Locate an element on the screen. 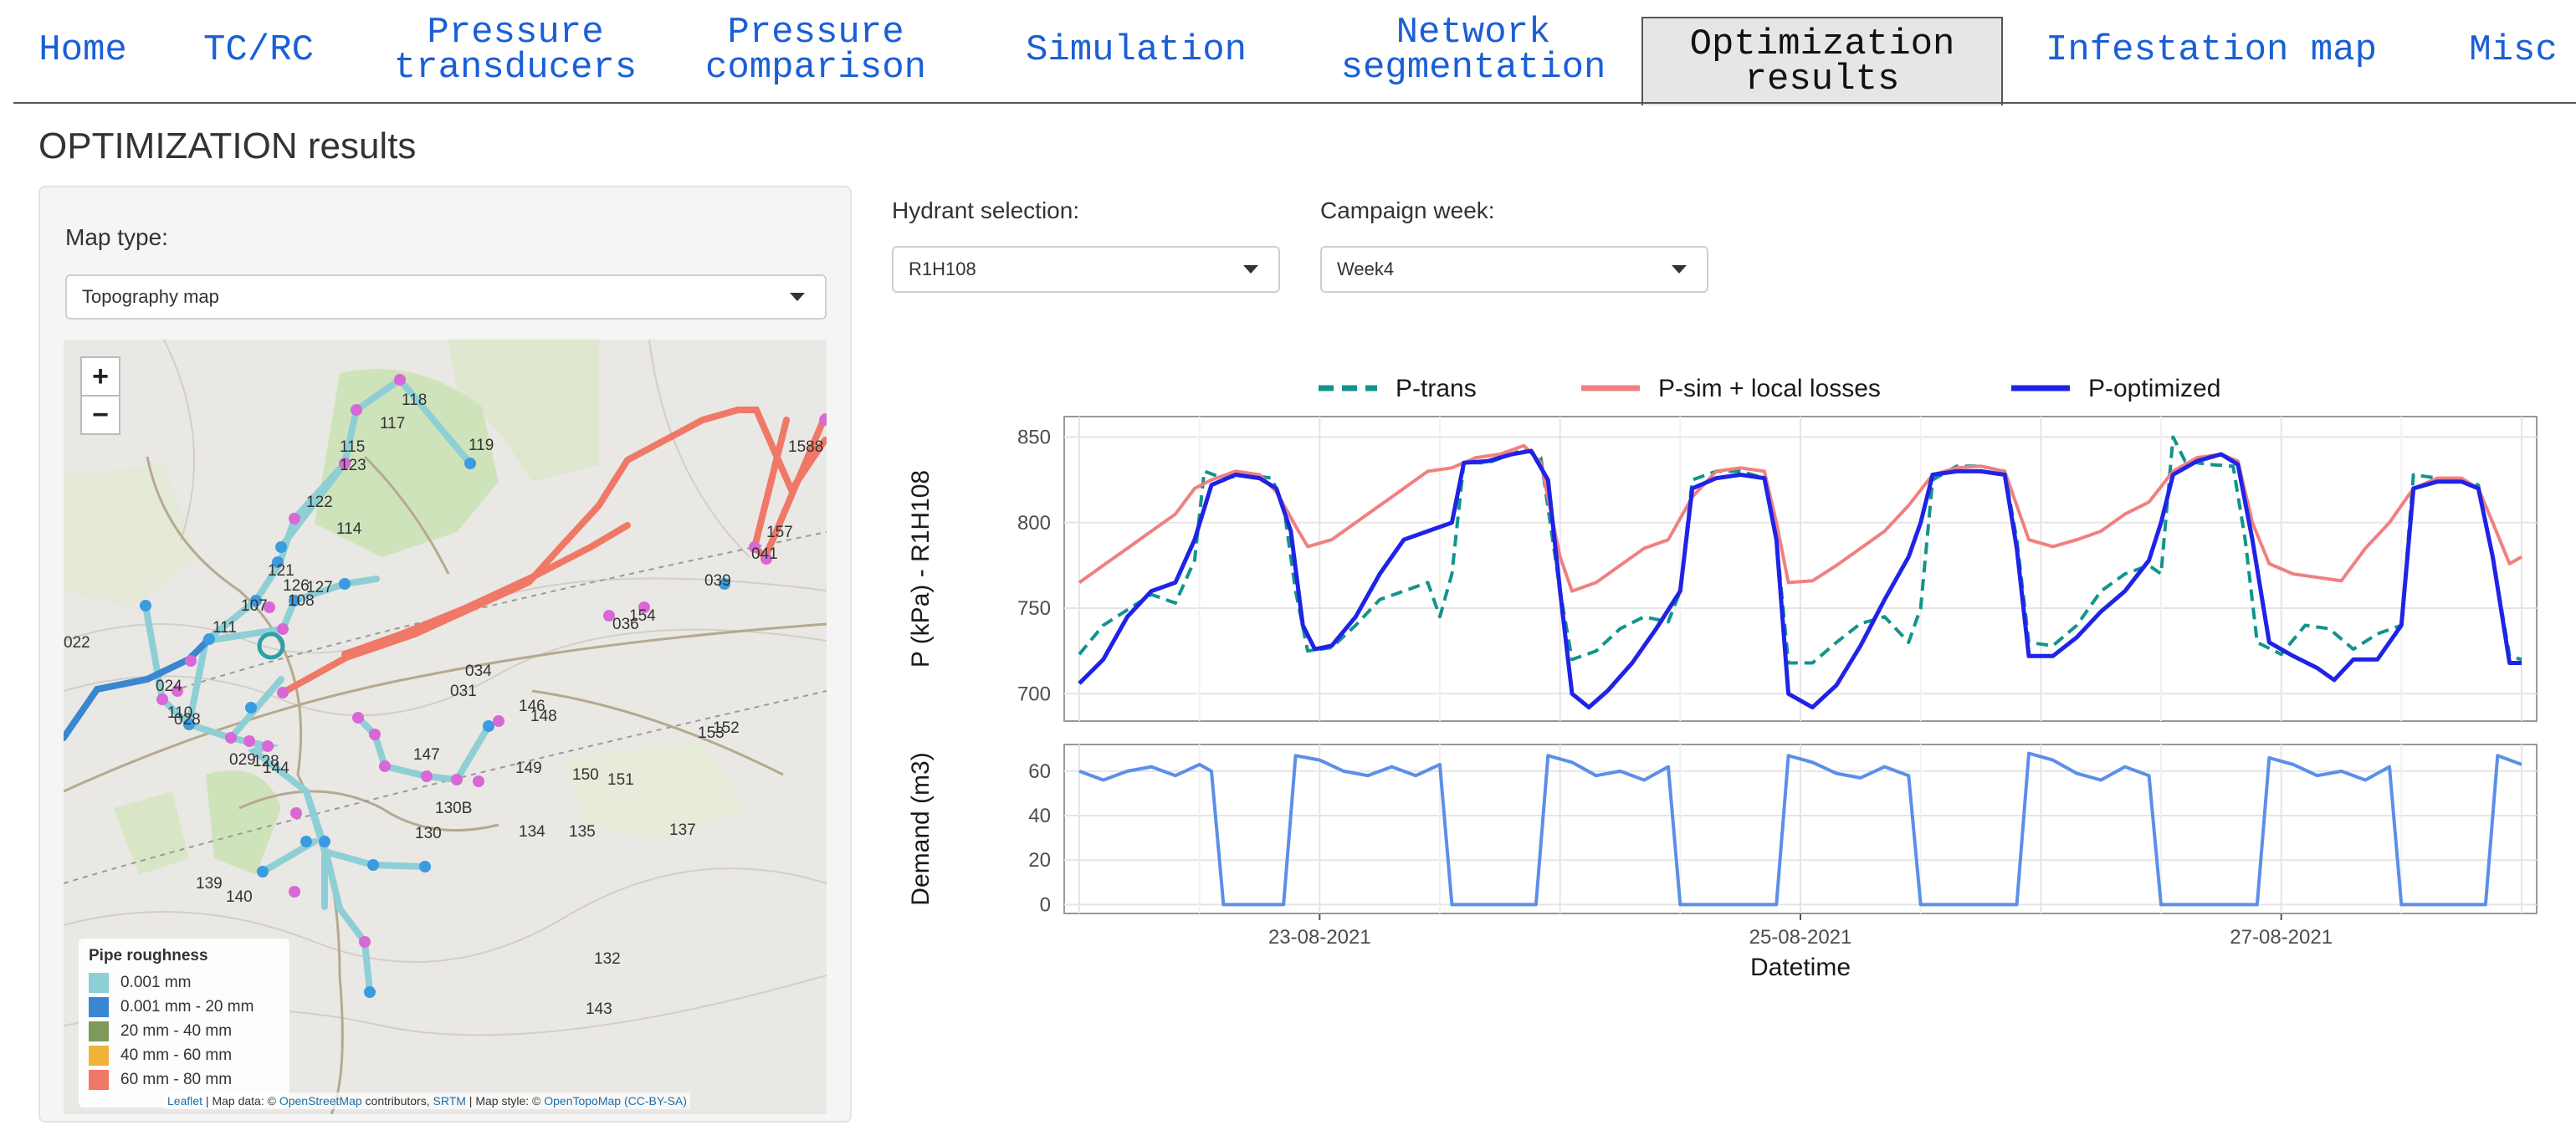 This screenshot has height=1141, width=2576. tab-pressure-comparison: Pressure comparison is located at coordinates (816, 50).